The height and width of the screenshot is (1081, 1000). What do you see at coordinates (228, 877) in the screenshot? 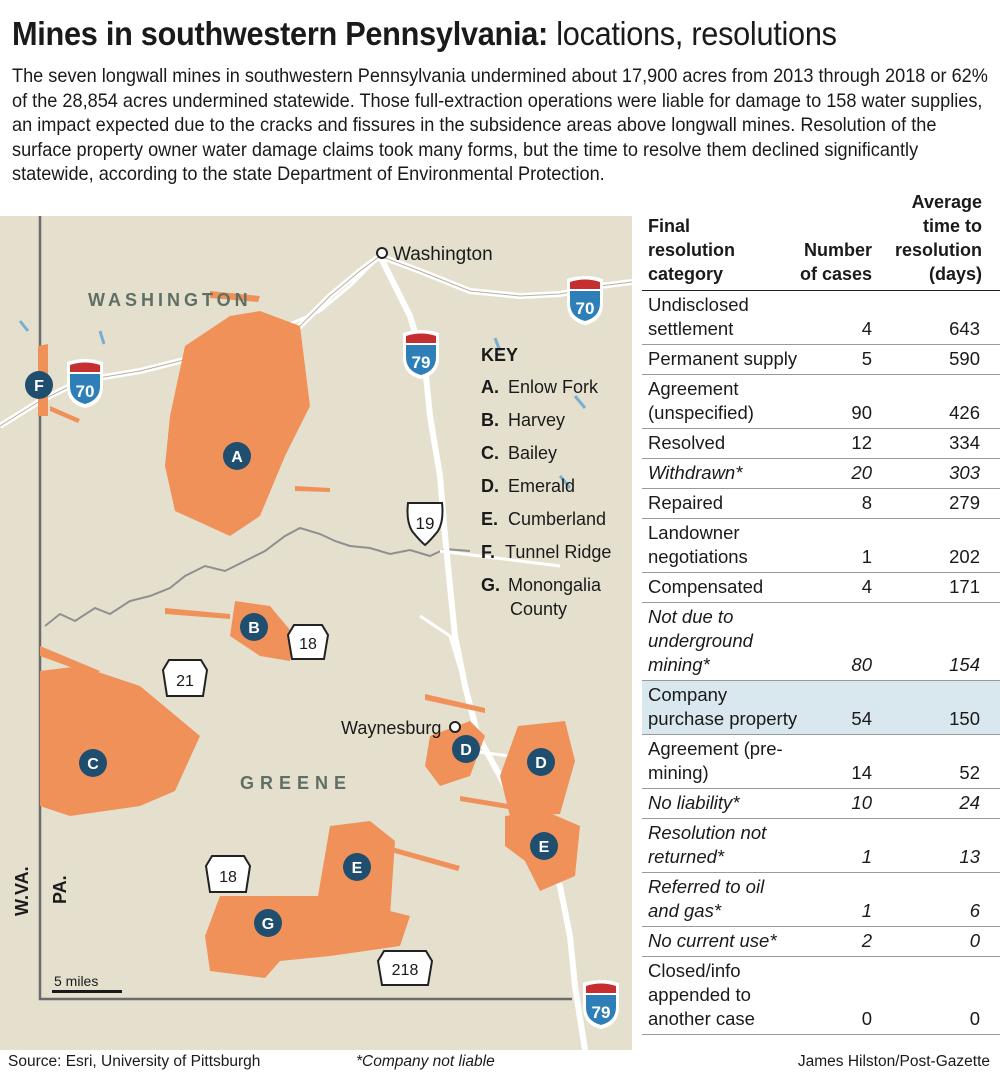
I see `shield-pa18-south-number: 18` at bounding box center [228, 877].